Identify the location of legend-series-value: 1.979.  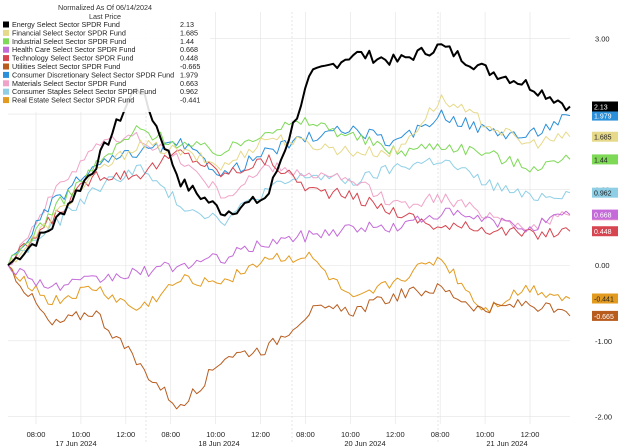
(189, 74).